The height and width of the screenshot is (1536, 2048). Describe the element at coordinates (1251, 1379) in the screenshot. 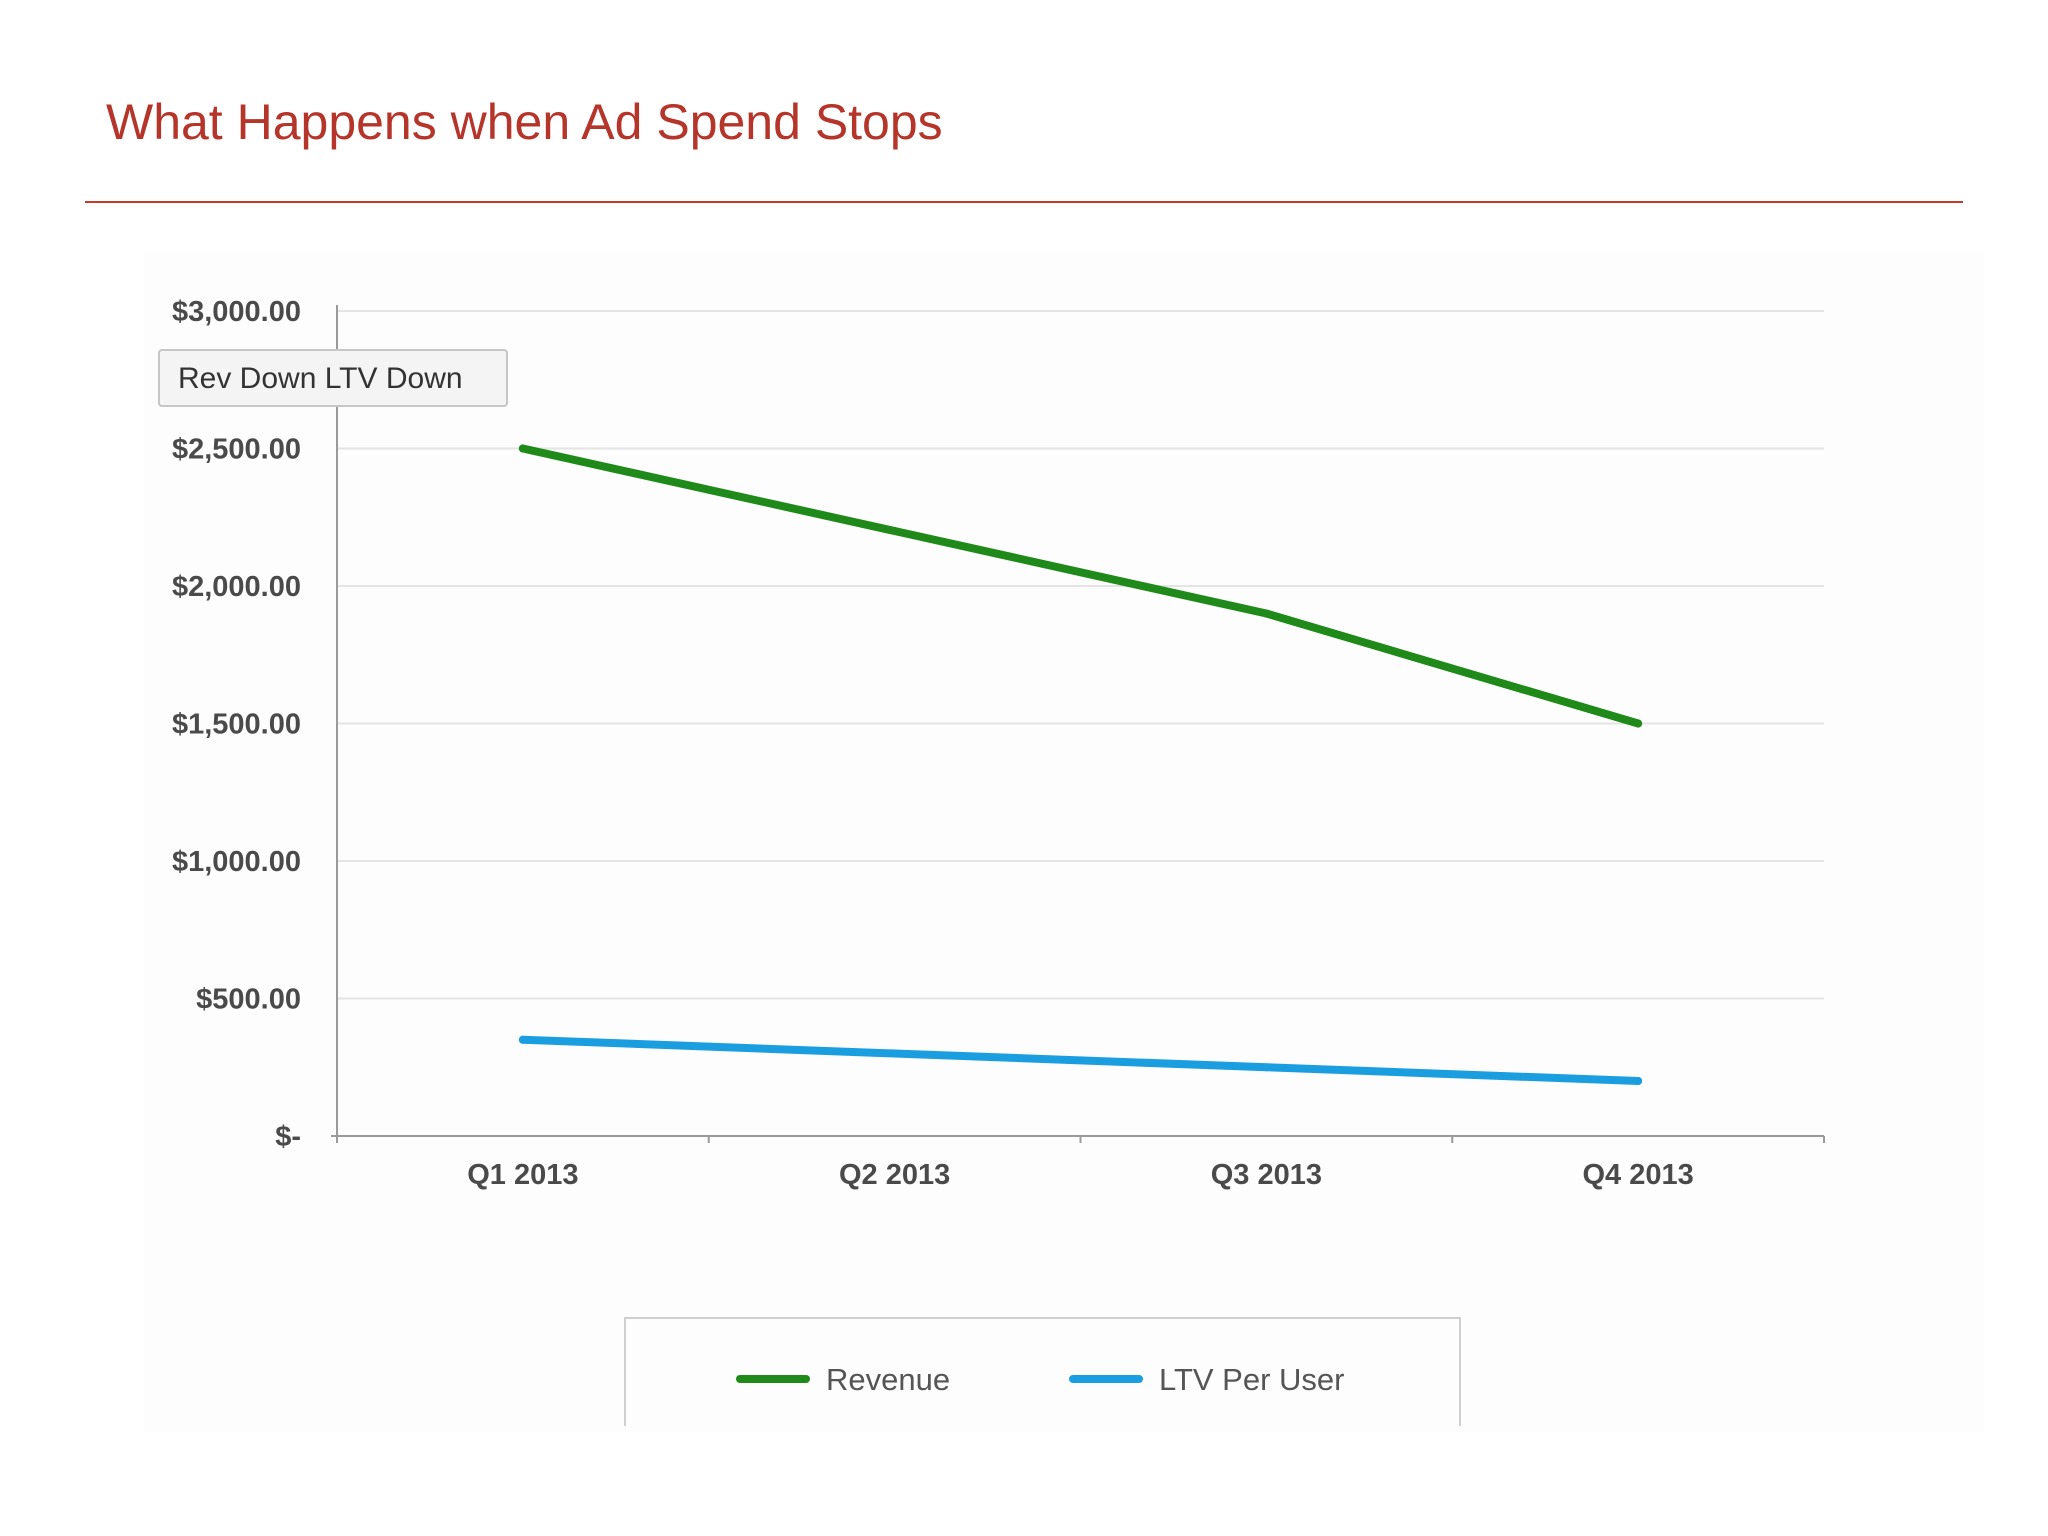

I see `legend-label: LTV Per User` at that location.